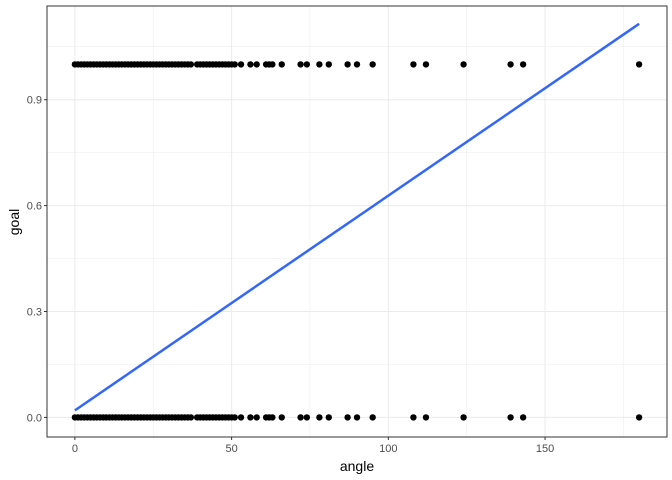 The width and height of the screenshot is (672, 480). I want to click on x-tick-label: 150, so click(545, 449).